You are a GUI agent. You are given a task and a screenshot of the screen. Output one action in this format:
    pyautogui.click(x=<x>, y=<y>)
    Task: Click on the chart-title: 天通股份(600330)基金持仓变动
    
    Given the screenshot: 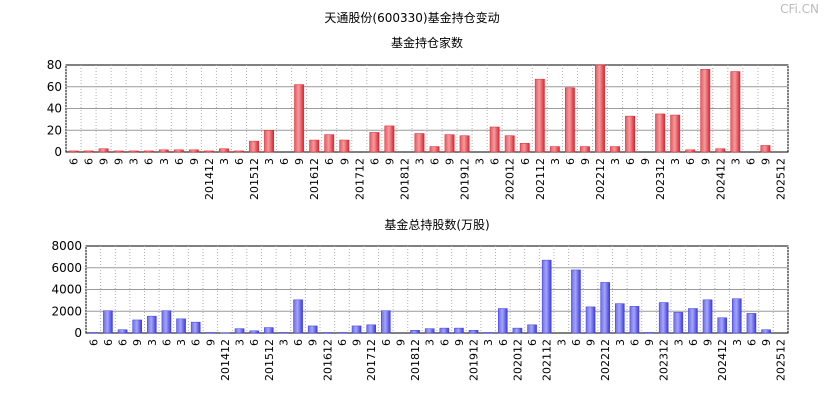 What is the action you would take?
    pyautogui.click(x=411, y=17)
    